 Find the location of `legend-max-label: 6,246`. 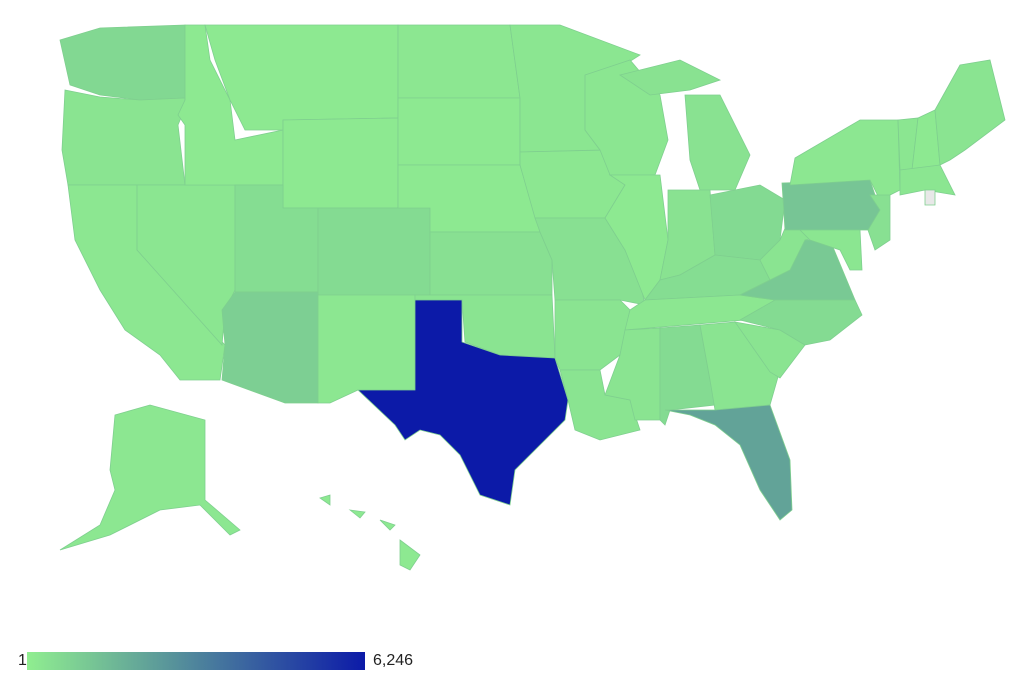

legend-max-label: 6,246 is located at coordinates (393, 660).